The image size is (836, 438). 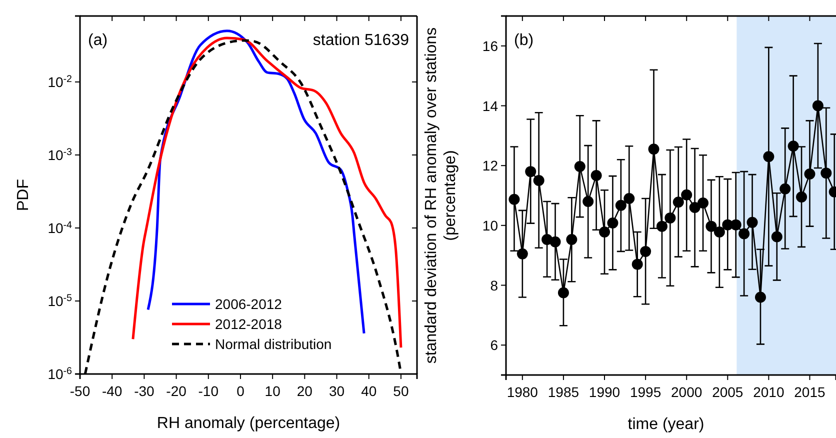 I want to click on x-tick-label: 0, so click(x=240, y=391).